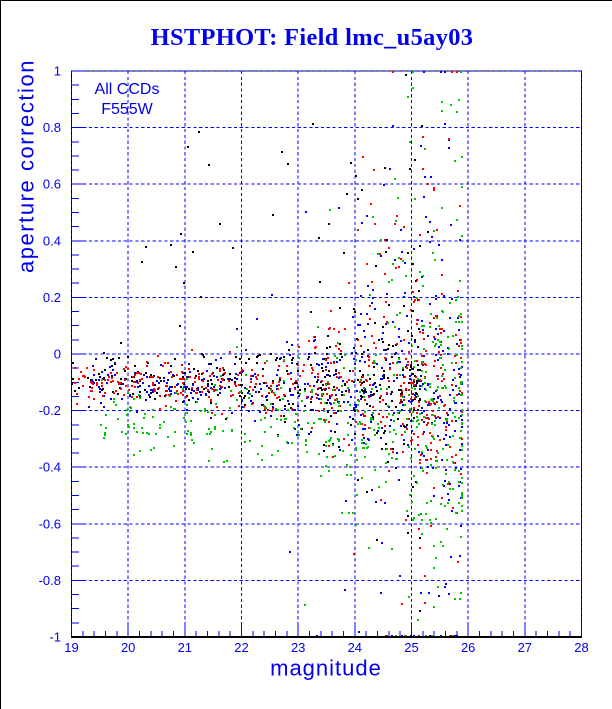 This screenshot has height=709, width=612. I want to click on svg-text: 21, so click(185, 647).